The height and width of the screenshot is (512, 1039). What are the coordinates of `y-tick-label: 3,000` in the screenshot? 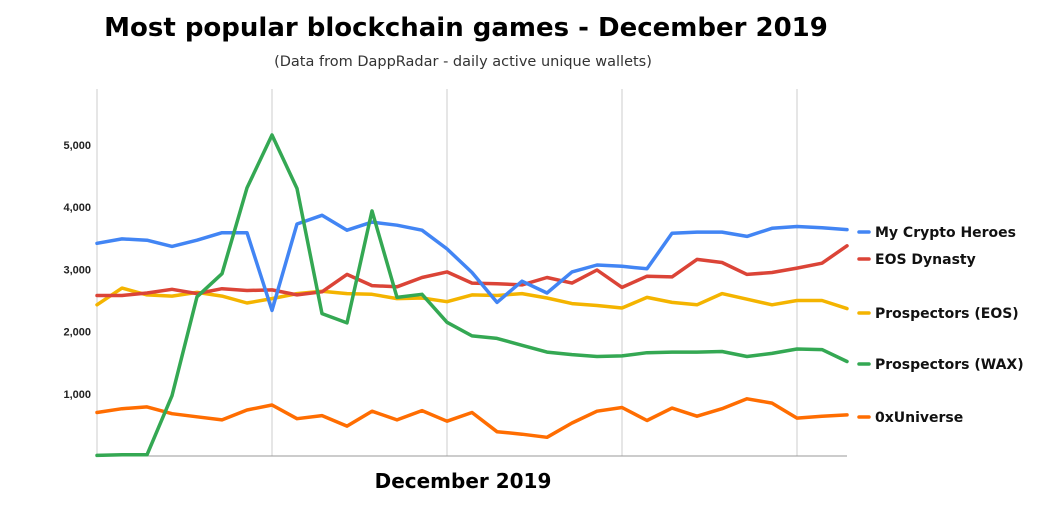 It's located at (77, 270).